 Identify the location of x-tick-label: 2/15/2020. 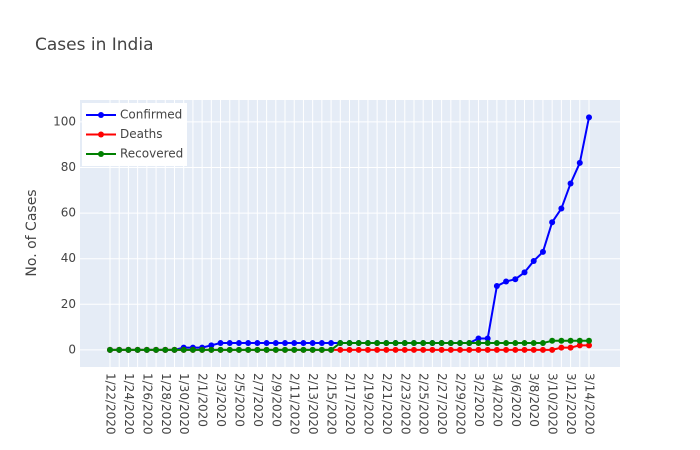
(332, 404).